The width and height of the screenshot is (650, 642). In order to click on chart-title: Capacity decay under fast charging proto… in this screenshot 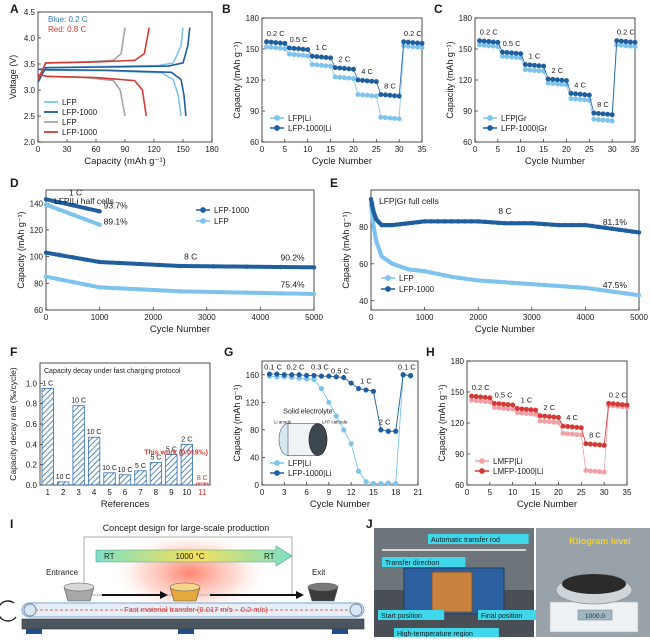, I will do `click(112, 371)`.